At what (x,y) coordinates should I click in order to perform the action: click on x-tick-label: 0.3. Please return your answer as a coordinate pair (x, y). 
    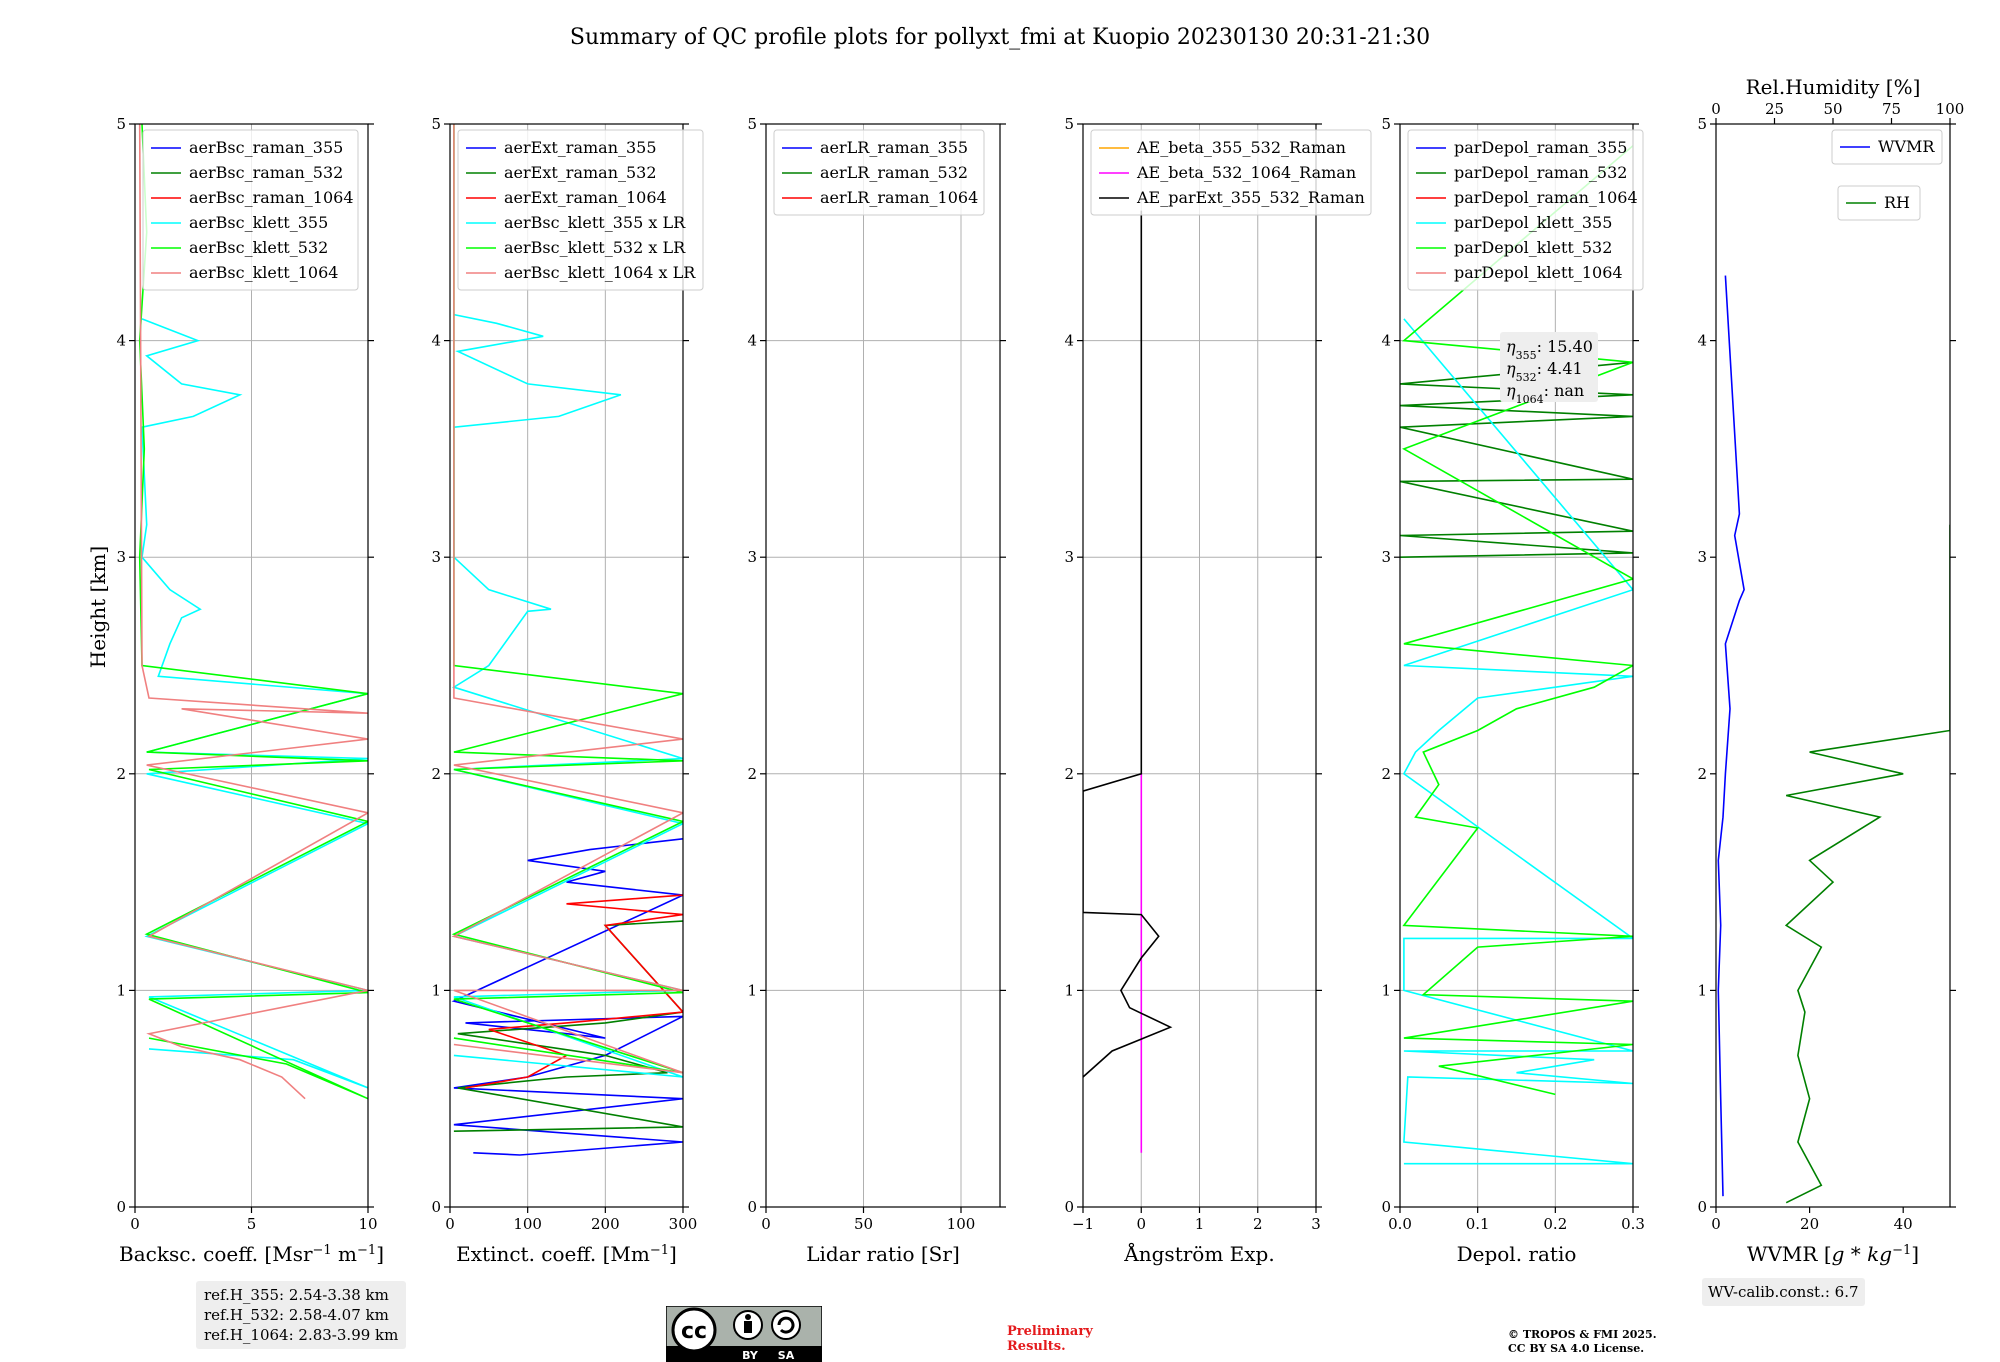
    Looking at the image, I should click on (1633, 1224).